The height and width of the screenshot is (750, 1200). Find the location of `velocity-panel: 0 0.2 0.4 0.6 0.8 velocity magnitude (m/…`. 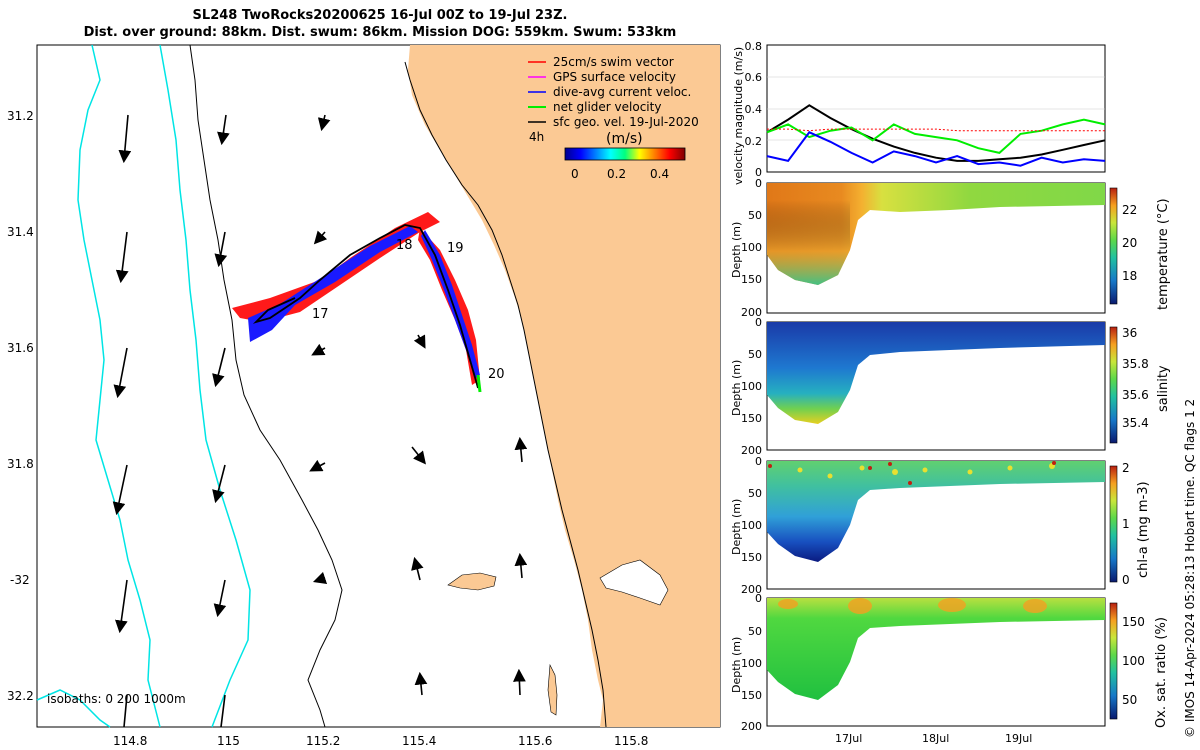

velocity-panel: 0 0.2 0.4 0.6 0.8 velocity magnitude (m/… is located at coordinates (919, 112).